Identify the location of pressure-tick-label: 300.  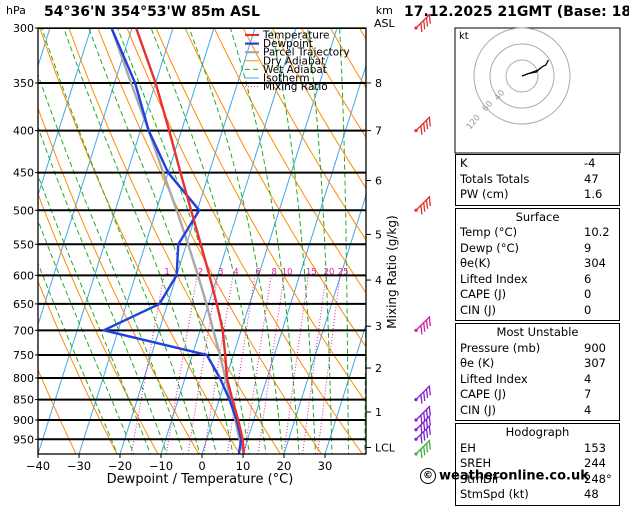
(23, 28).